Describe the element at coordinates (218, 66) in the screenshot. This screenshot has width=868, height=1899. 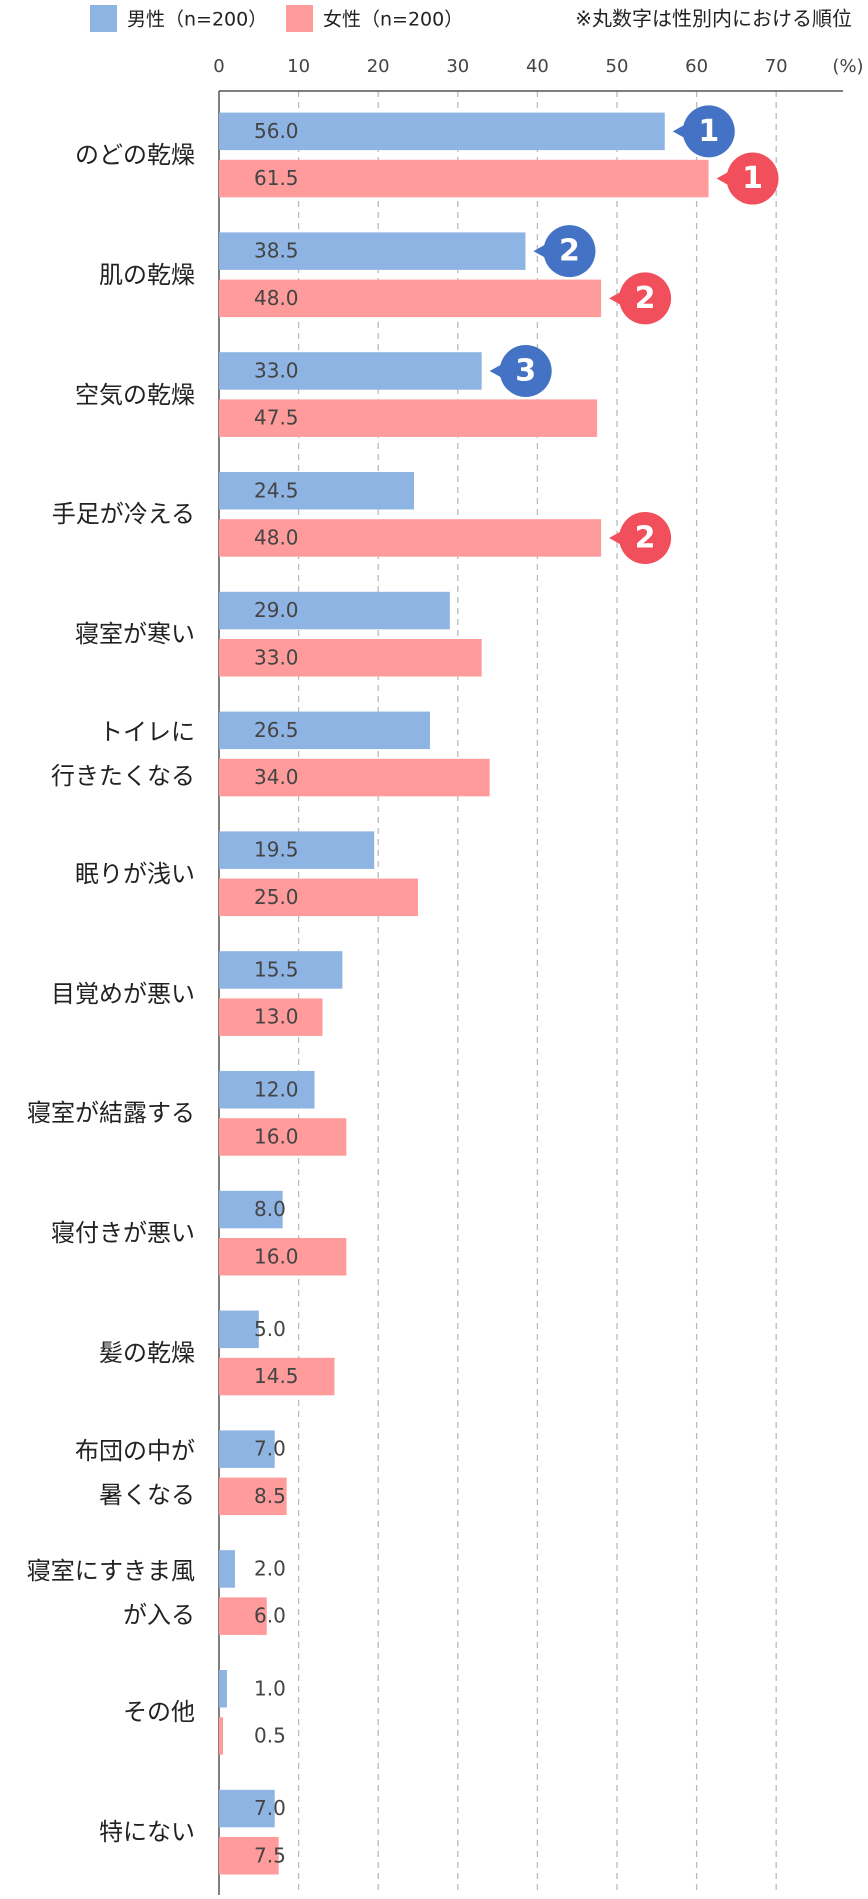
I see `x-tick-label: 0` at that location.